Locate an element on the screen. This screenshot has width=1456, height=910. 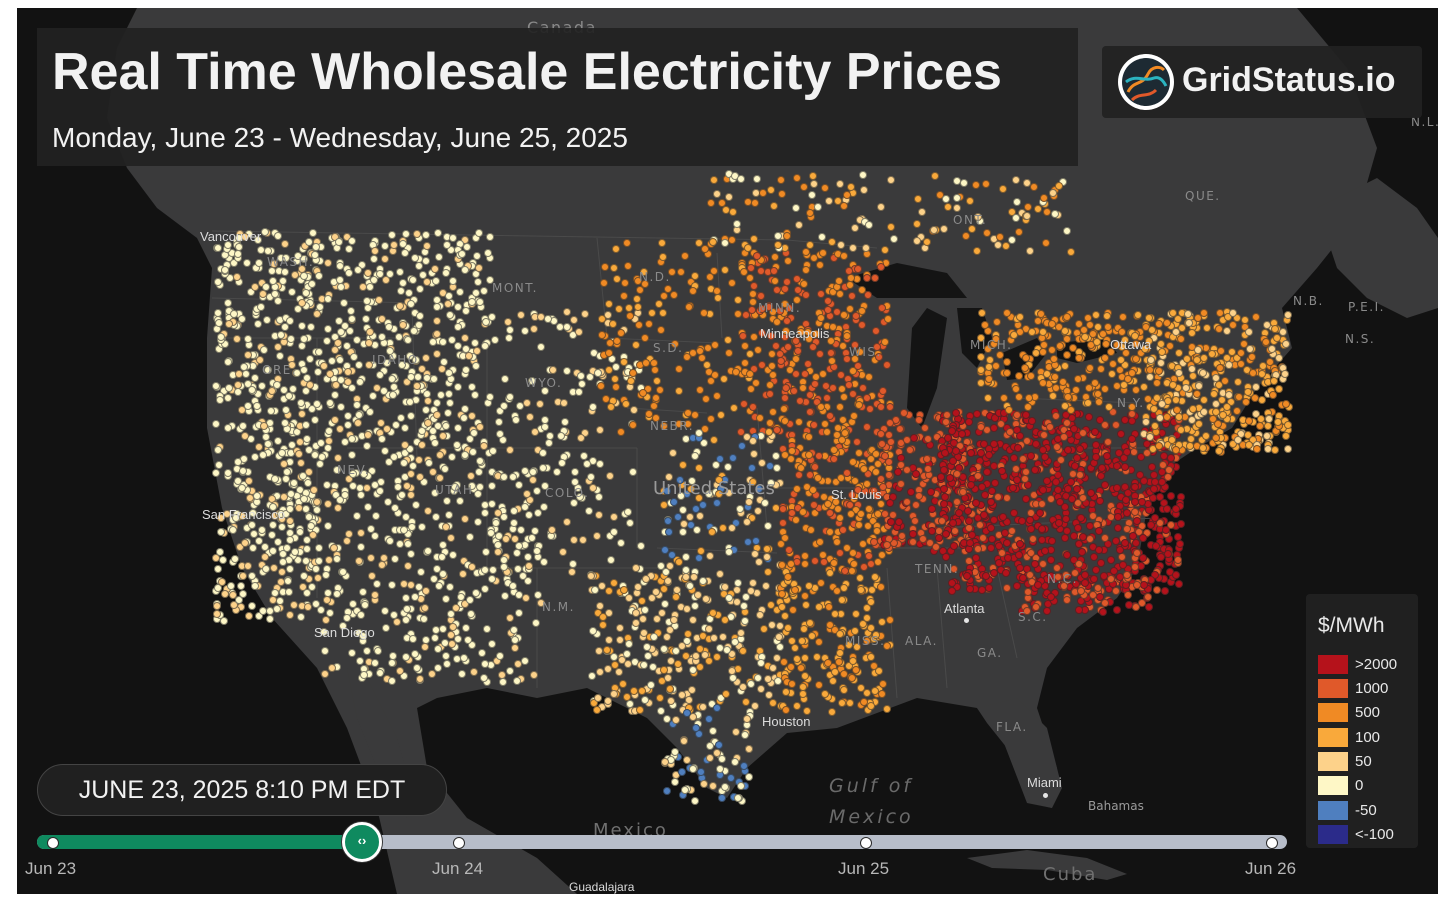
label-sc: S.C. is located at coordinates (1033, 617).